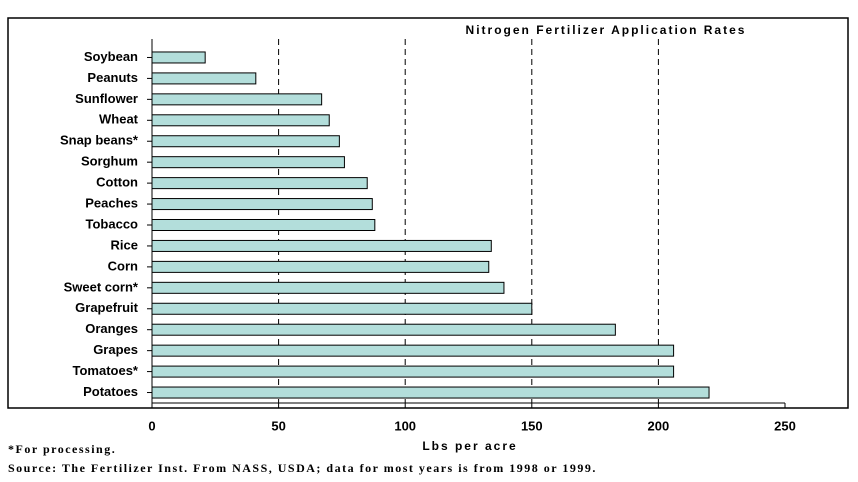 Image resolution: width=858 pixels, height=482 pixels. What do you see at coordinates (99, 140) in the screenshot?
I see `y-tick-label: Snap beans*` at bounding box center [99, 140].